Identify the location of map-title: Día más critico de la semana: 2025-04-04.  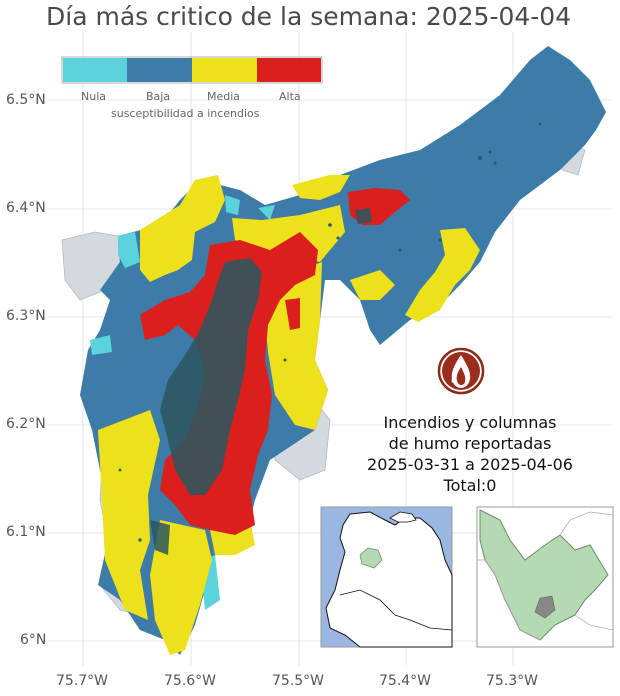
(309, 16).